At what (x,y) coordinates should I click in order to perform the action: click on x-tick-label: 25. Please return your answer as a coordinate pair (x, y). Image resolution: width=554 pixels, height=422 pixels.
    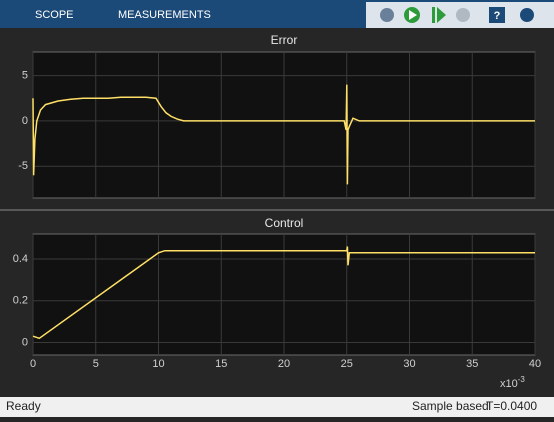
    Looking at the image, I should click on (347, 364).